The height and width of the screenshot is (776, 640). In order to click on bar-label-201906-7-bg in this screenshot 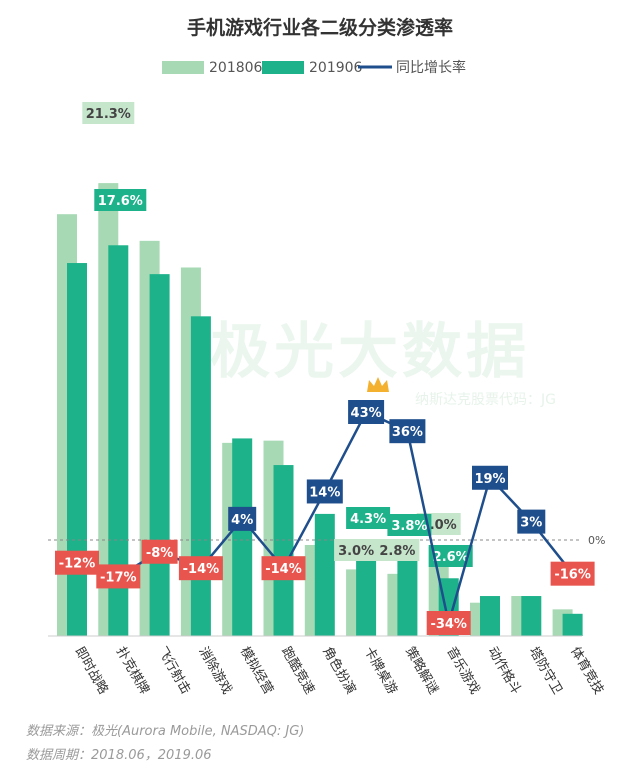, I will do `click(368, 518)`.